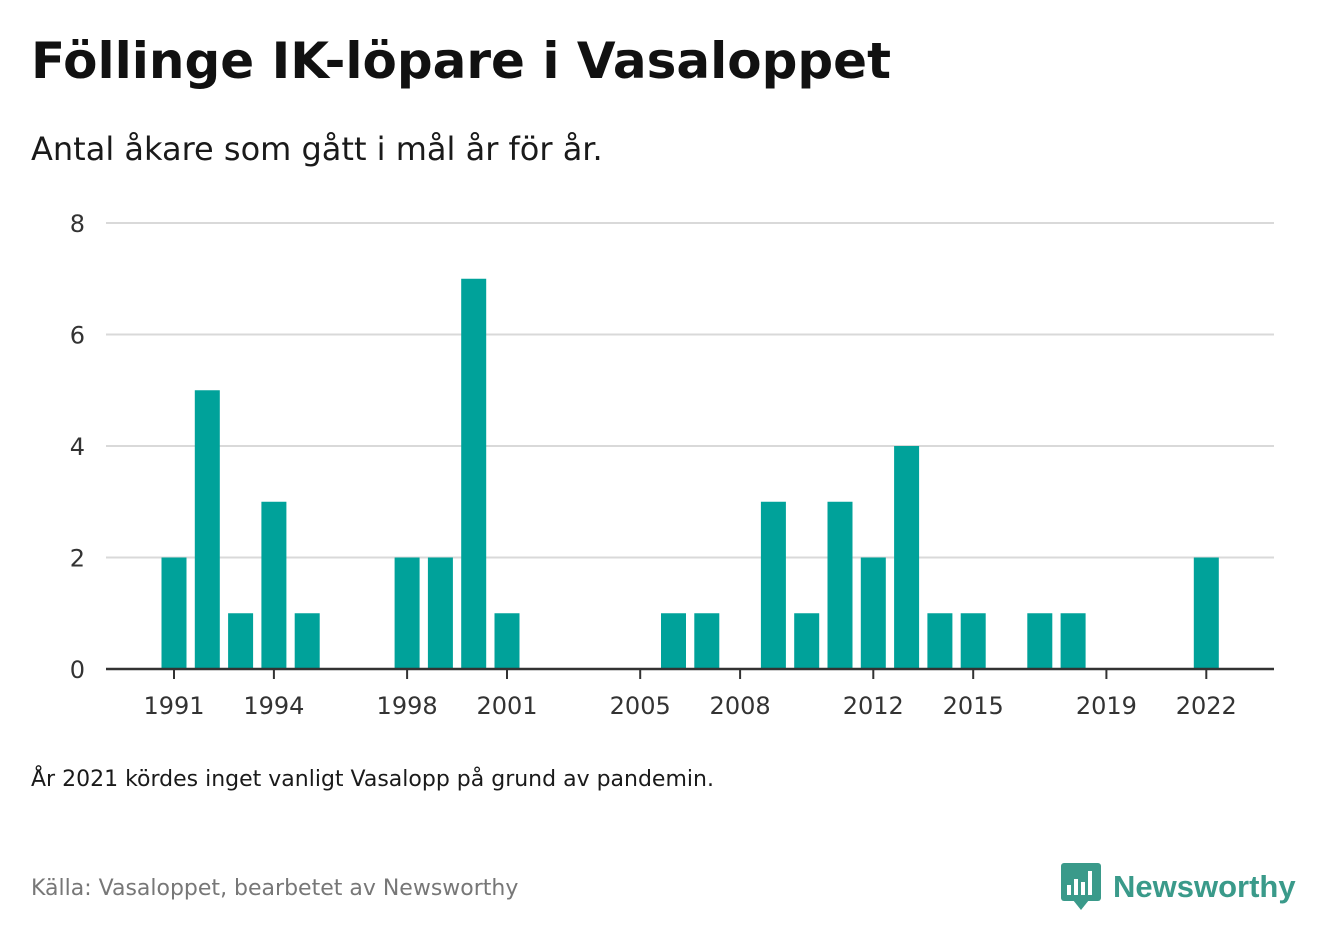 The width and height of the screenshot is (1340, 940). Describe the element at coordinates (973, 641) in the screenshot. I see `bar-2015` at that location.